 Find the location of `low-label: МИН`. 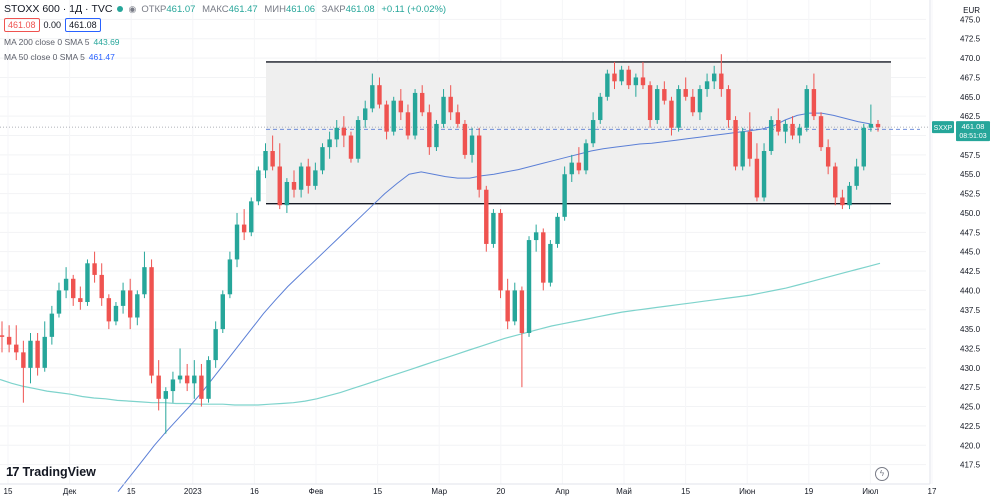

low-label: МИН is located at coordinates (275, 9).